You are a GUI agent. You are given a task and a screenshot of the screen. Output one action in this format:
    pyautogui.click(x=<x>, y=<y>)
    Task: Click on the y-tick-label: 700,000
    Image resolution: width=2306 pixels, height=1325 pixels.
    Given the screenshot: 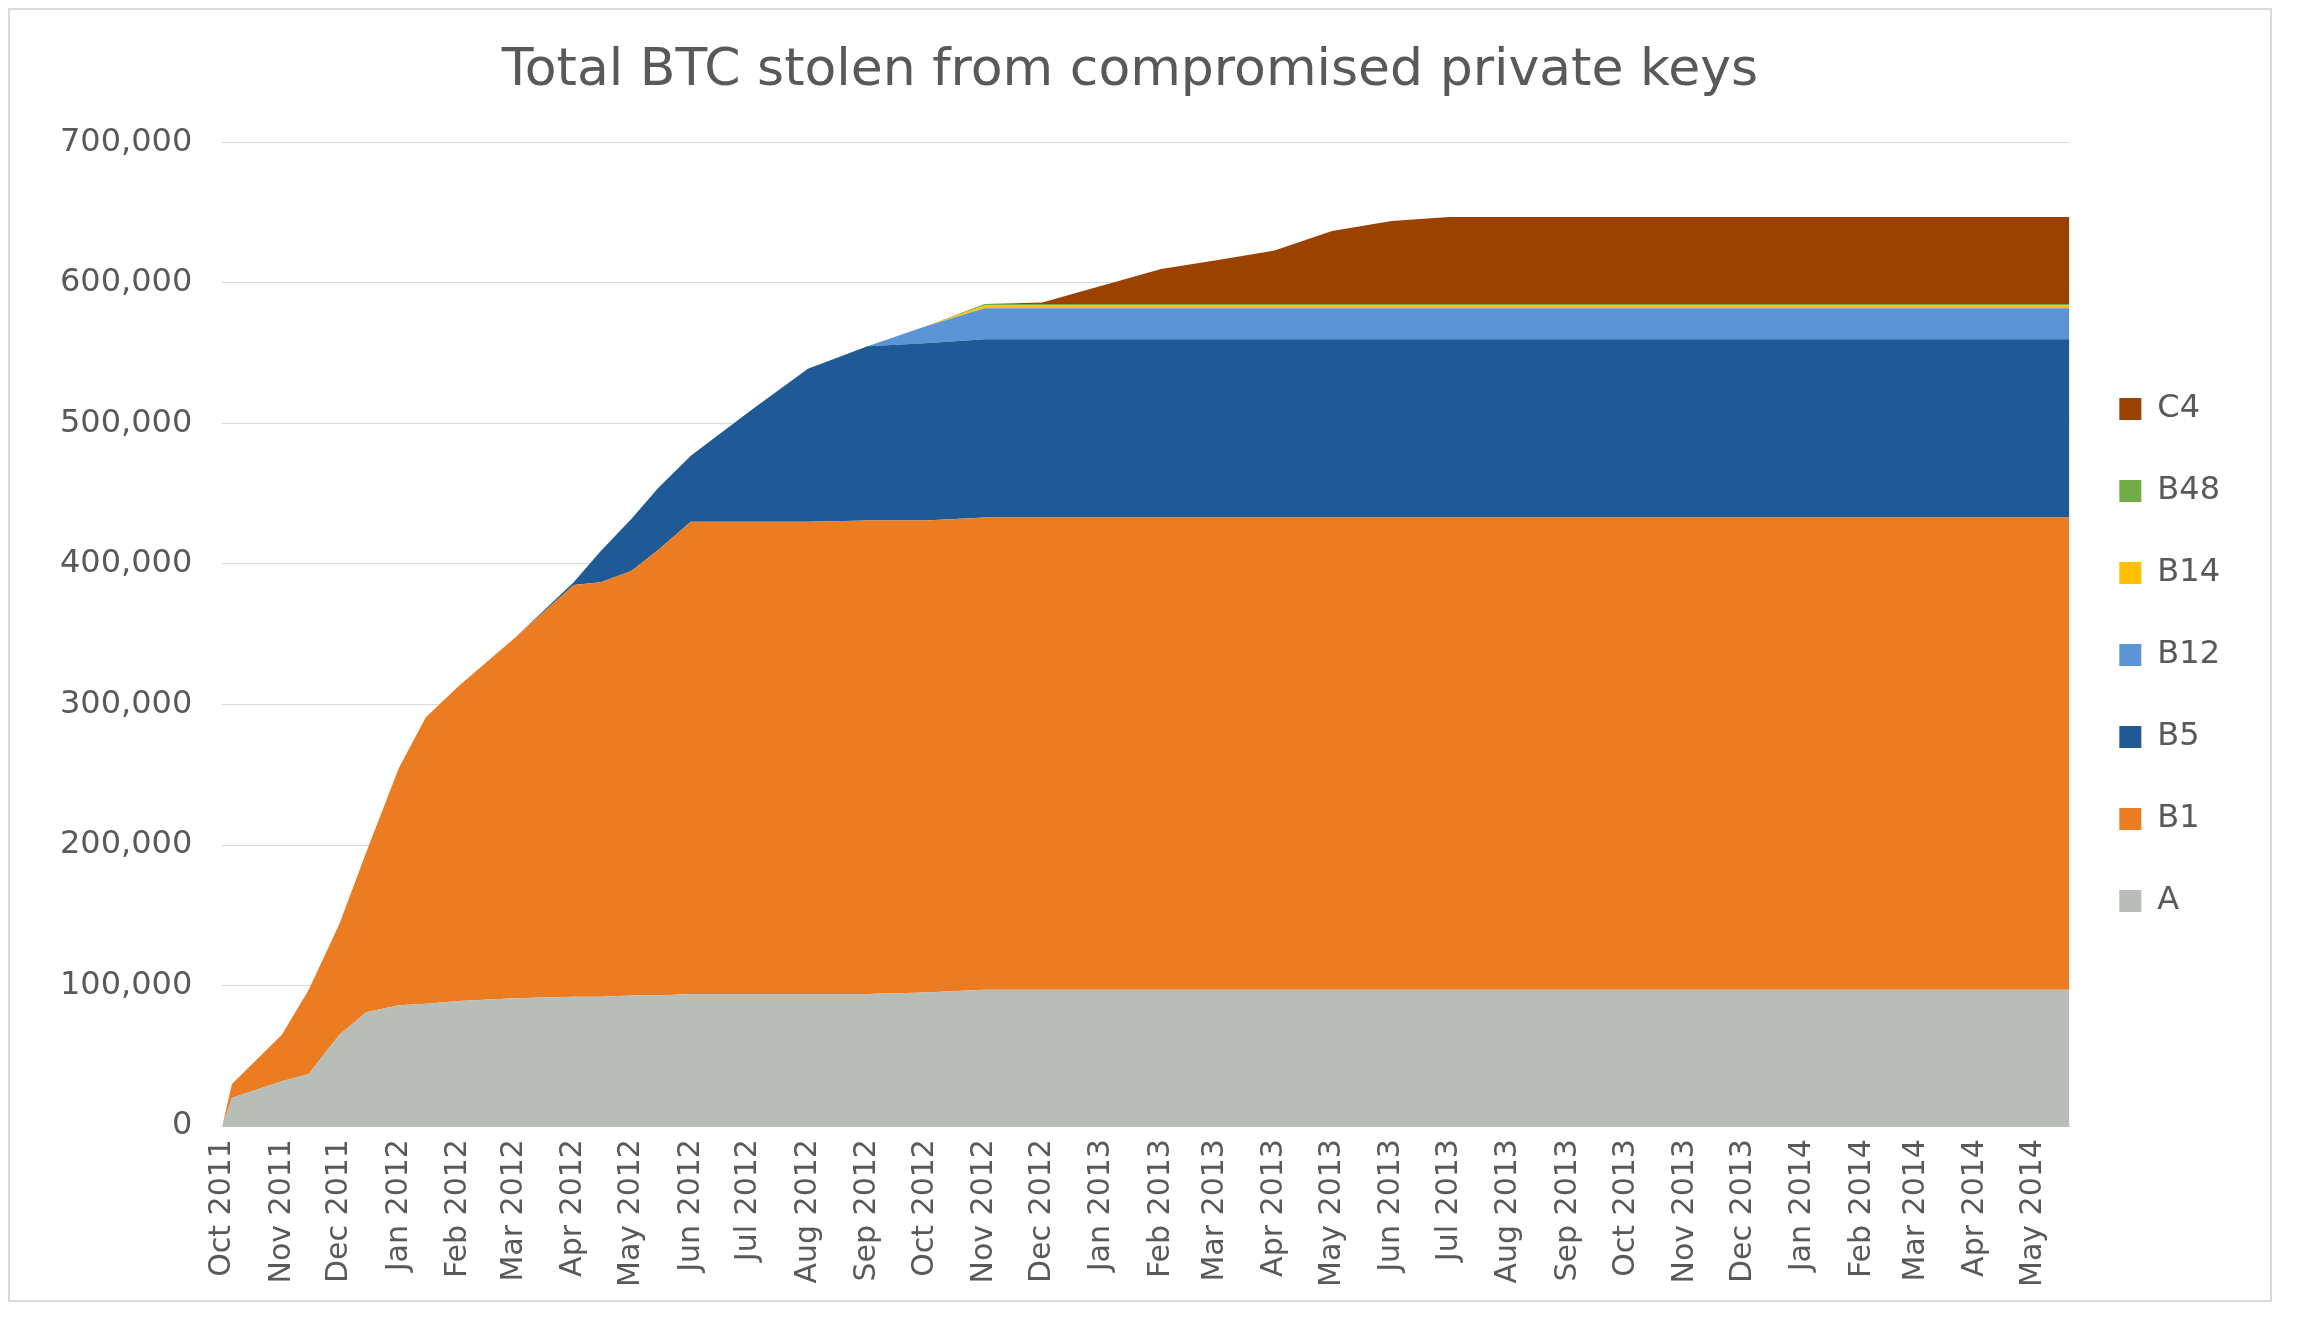 What is the action you would take?
    pyautogui.click(x=126, y=139)
    